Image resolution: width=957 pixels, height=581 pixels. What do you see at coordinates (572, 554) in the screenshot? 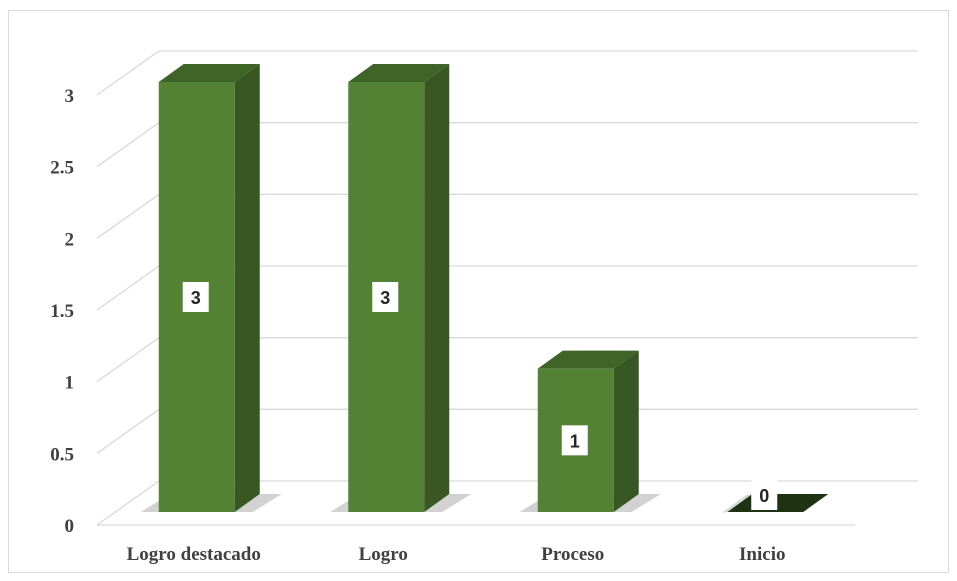
I see `x-category-label: Proceso` at bounding box center [572, 554].